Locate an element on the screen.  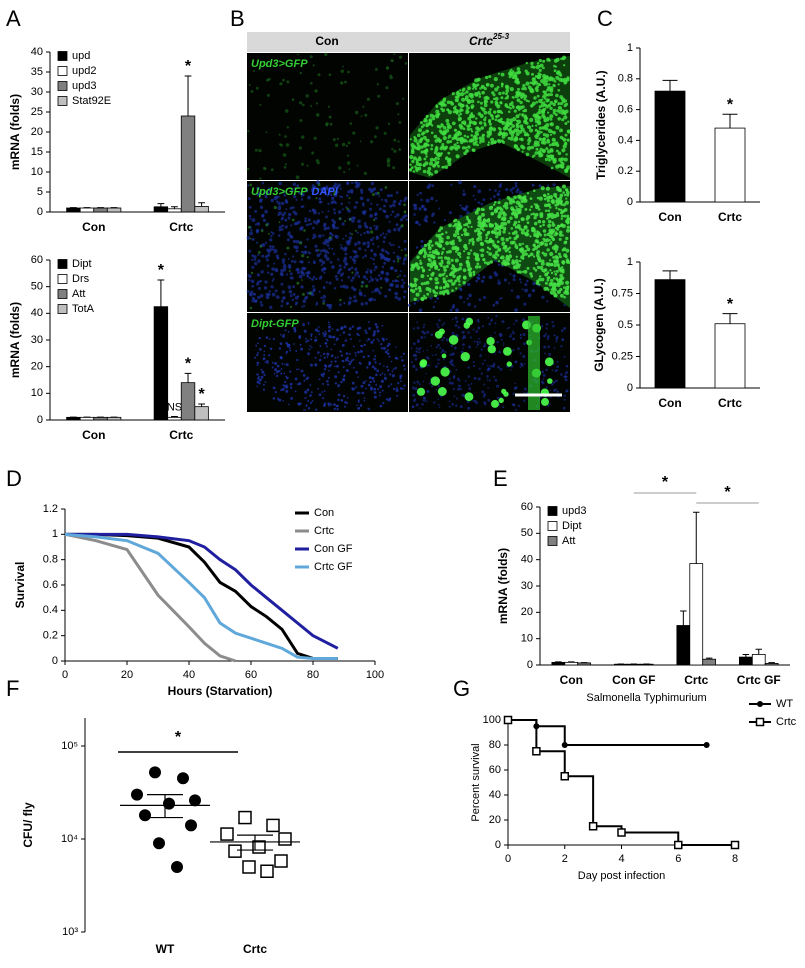
x-tick-label: WT is located at coordinates (165, 949).